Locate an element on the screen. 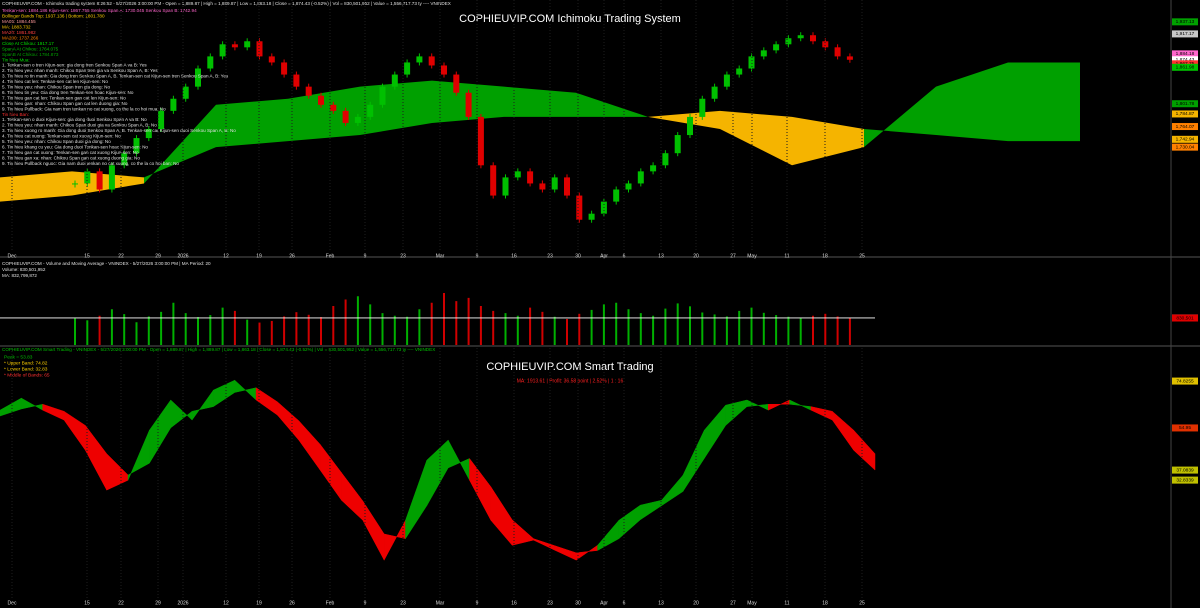 The height and width of the screenshot is (608, 1200). x-tick-label: 25 is located at coordinates (862, 603).